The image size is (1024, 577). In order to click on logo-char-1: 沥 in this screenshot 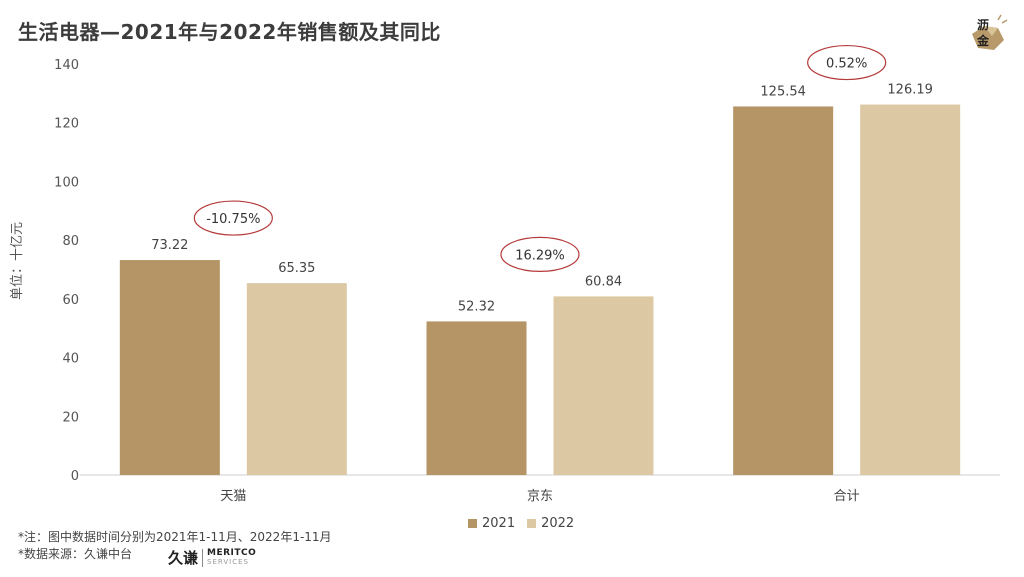, I will do `click(983, 25)`.